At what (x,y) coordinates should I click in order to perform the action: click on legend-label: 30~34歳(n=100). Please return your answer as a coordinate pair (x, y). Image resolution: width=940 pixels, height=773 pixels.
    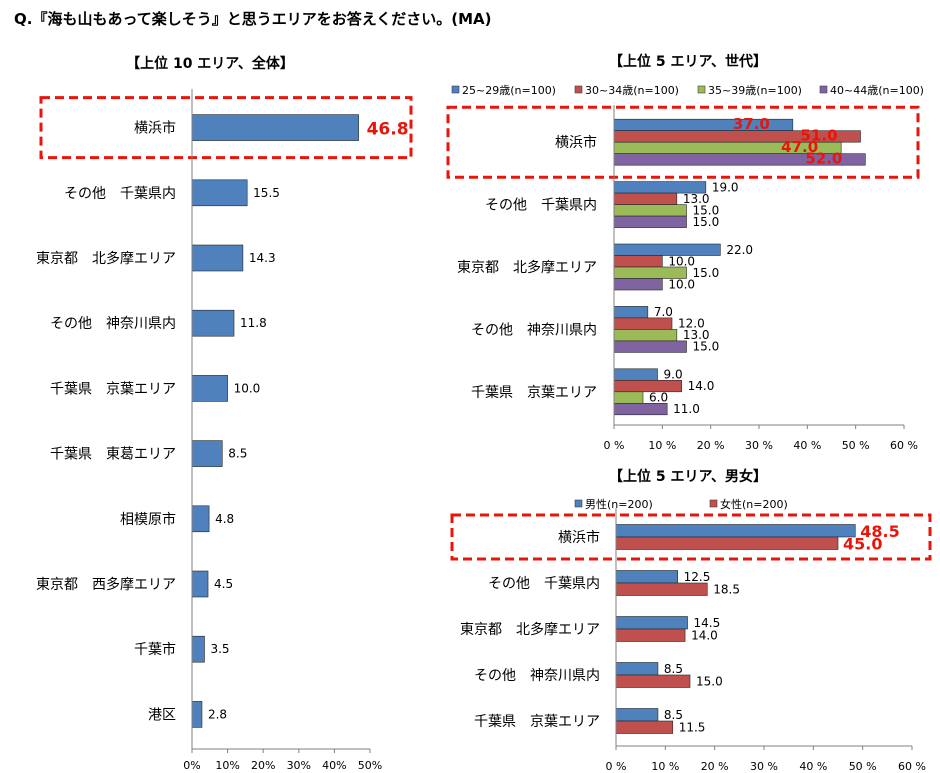
    Looking at the image, I should click on (632, 90).